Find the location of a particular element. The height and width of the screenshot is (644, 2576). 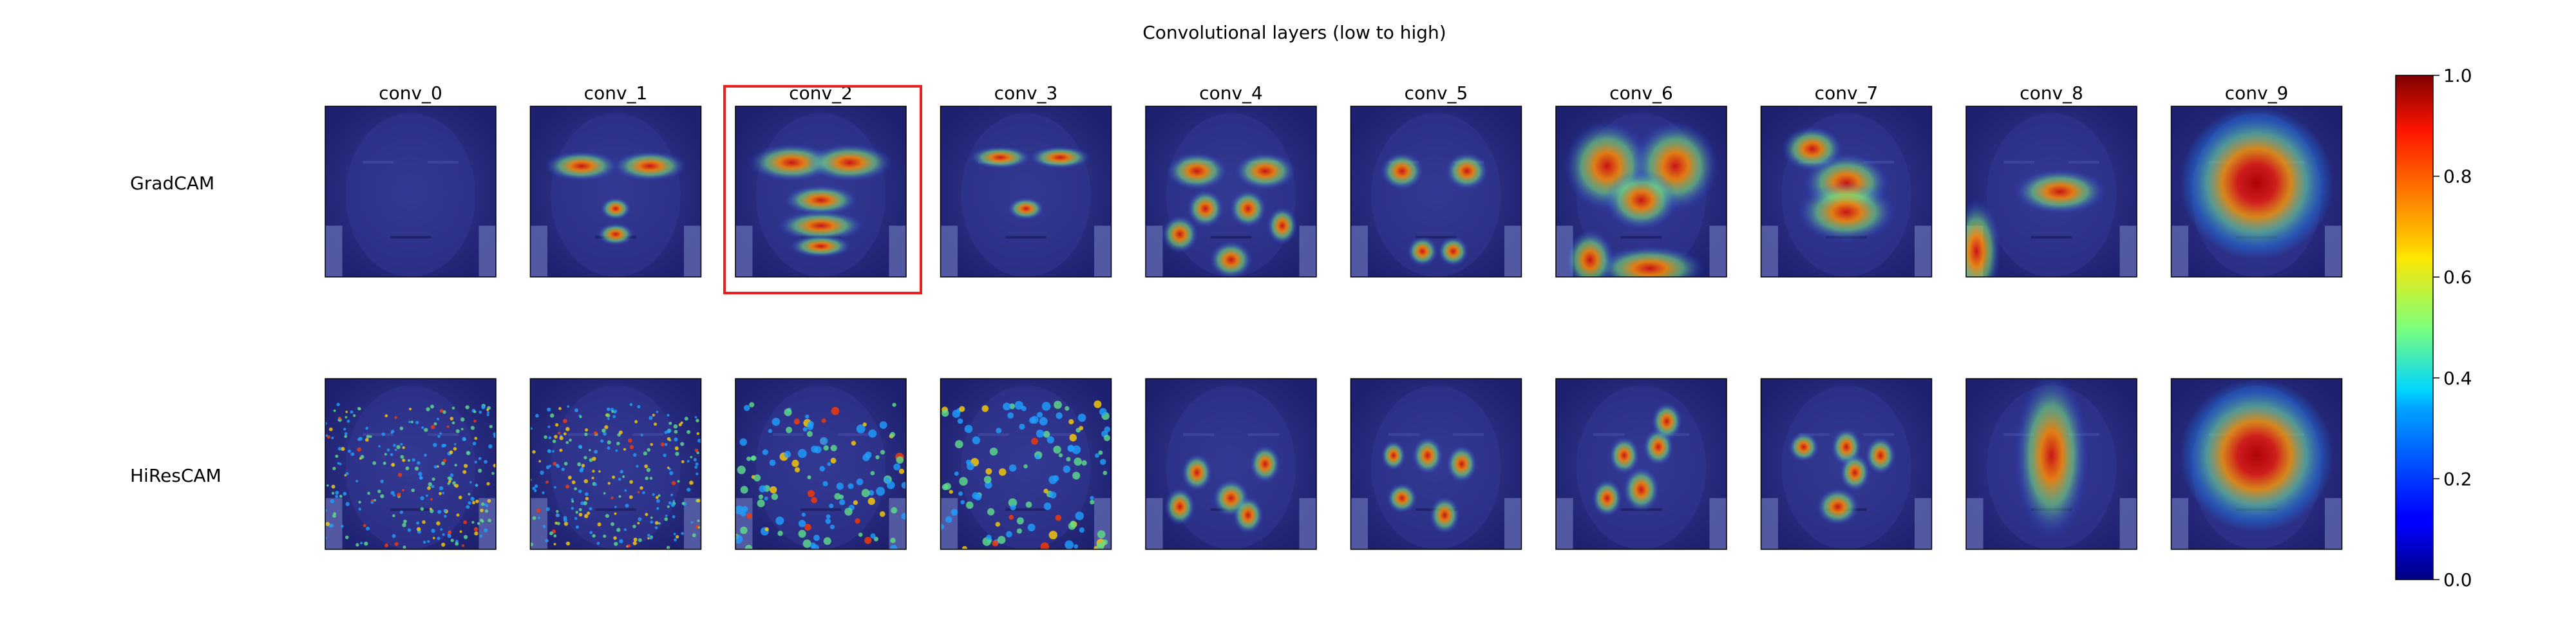

row-label-gradcam: GradCAM is located at coordinates (172, 183).